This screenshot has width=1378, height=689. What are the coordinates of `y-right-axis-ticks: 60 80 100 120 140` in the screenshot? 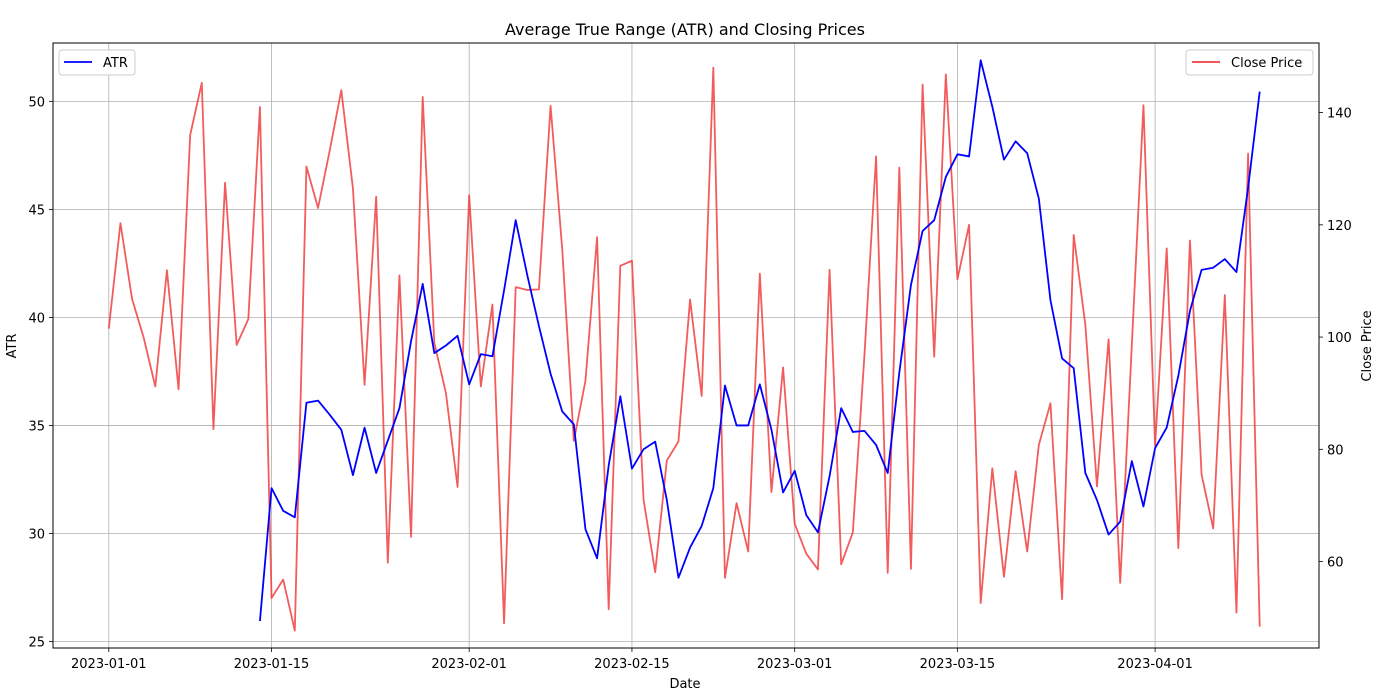 It's located at (1335, 339).